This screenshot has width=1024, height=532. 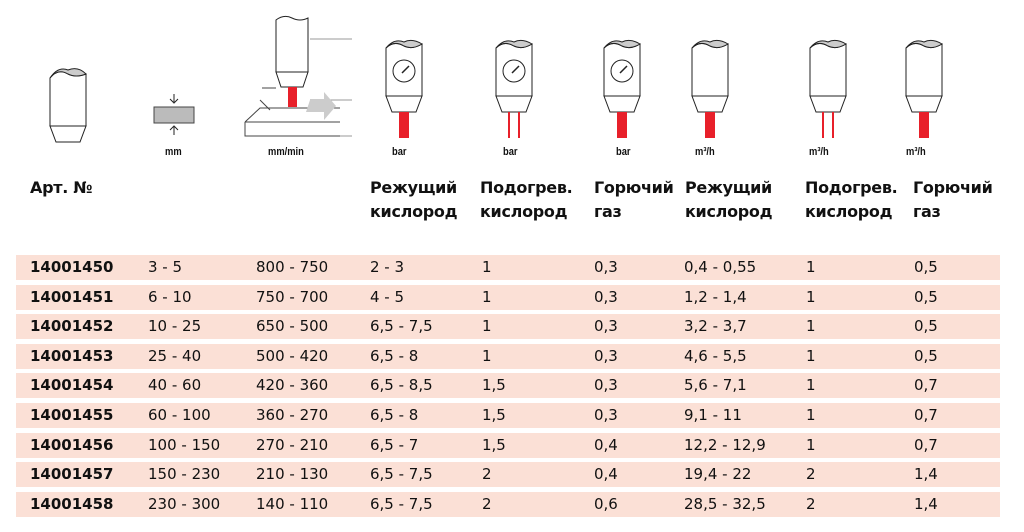 I want to click on table-cell: 270 - 210, so click(x=292, y=444).